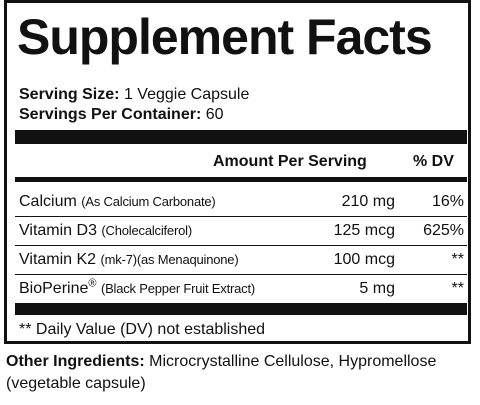 The image size is (480, 405). What do you see at coordinates (214, 114) in the screenshot?
I see `servings-per-container-value: 60` at bounding box center [214, 114].